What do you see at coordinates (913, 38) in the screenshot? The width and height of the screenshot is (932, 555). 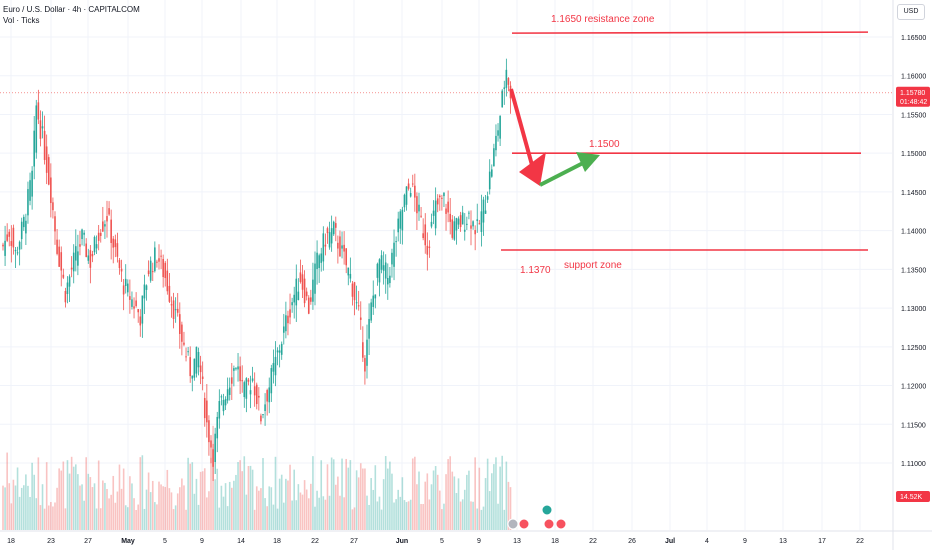 I see `price-axis-tick: 1.16500` at bounding box center [913, 38].